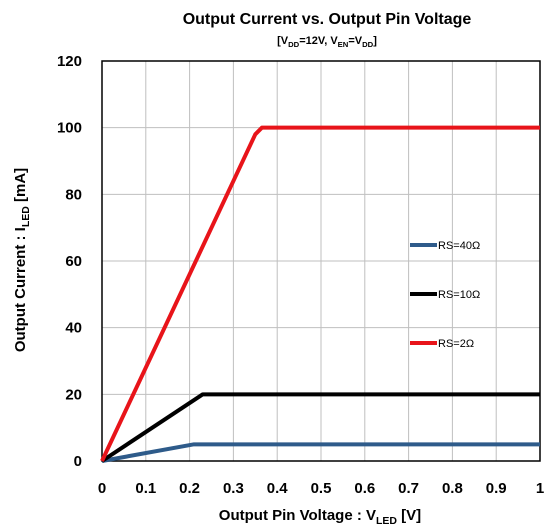 The width and height of the screenshot is (552, 530). Describe the element at coordinates (452, 488) in the screenshot. I see `x-tick-label: 0.8` at that location.